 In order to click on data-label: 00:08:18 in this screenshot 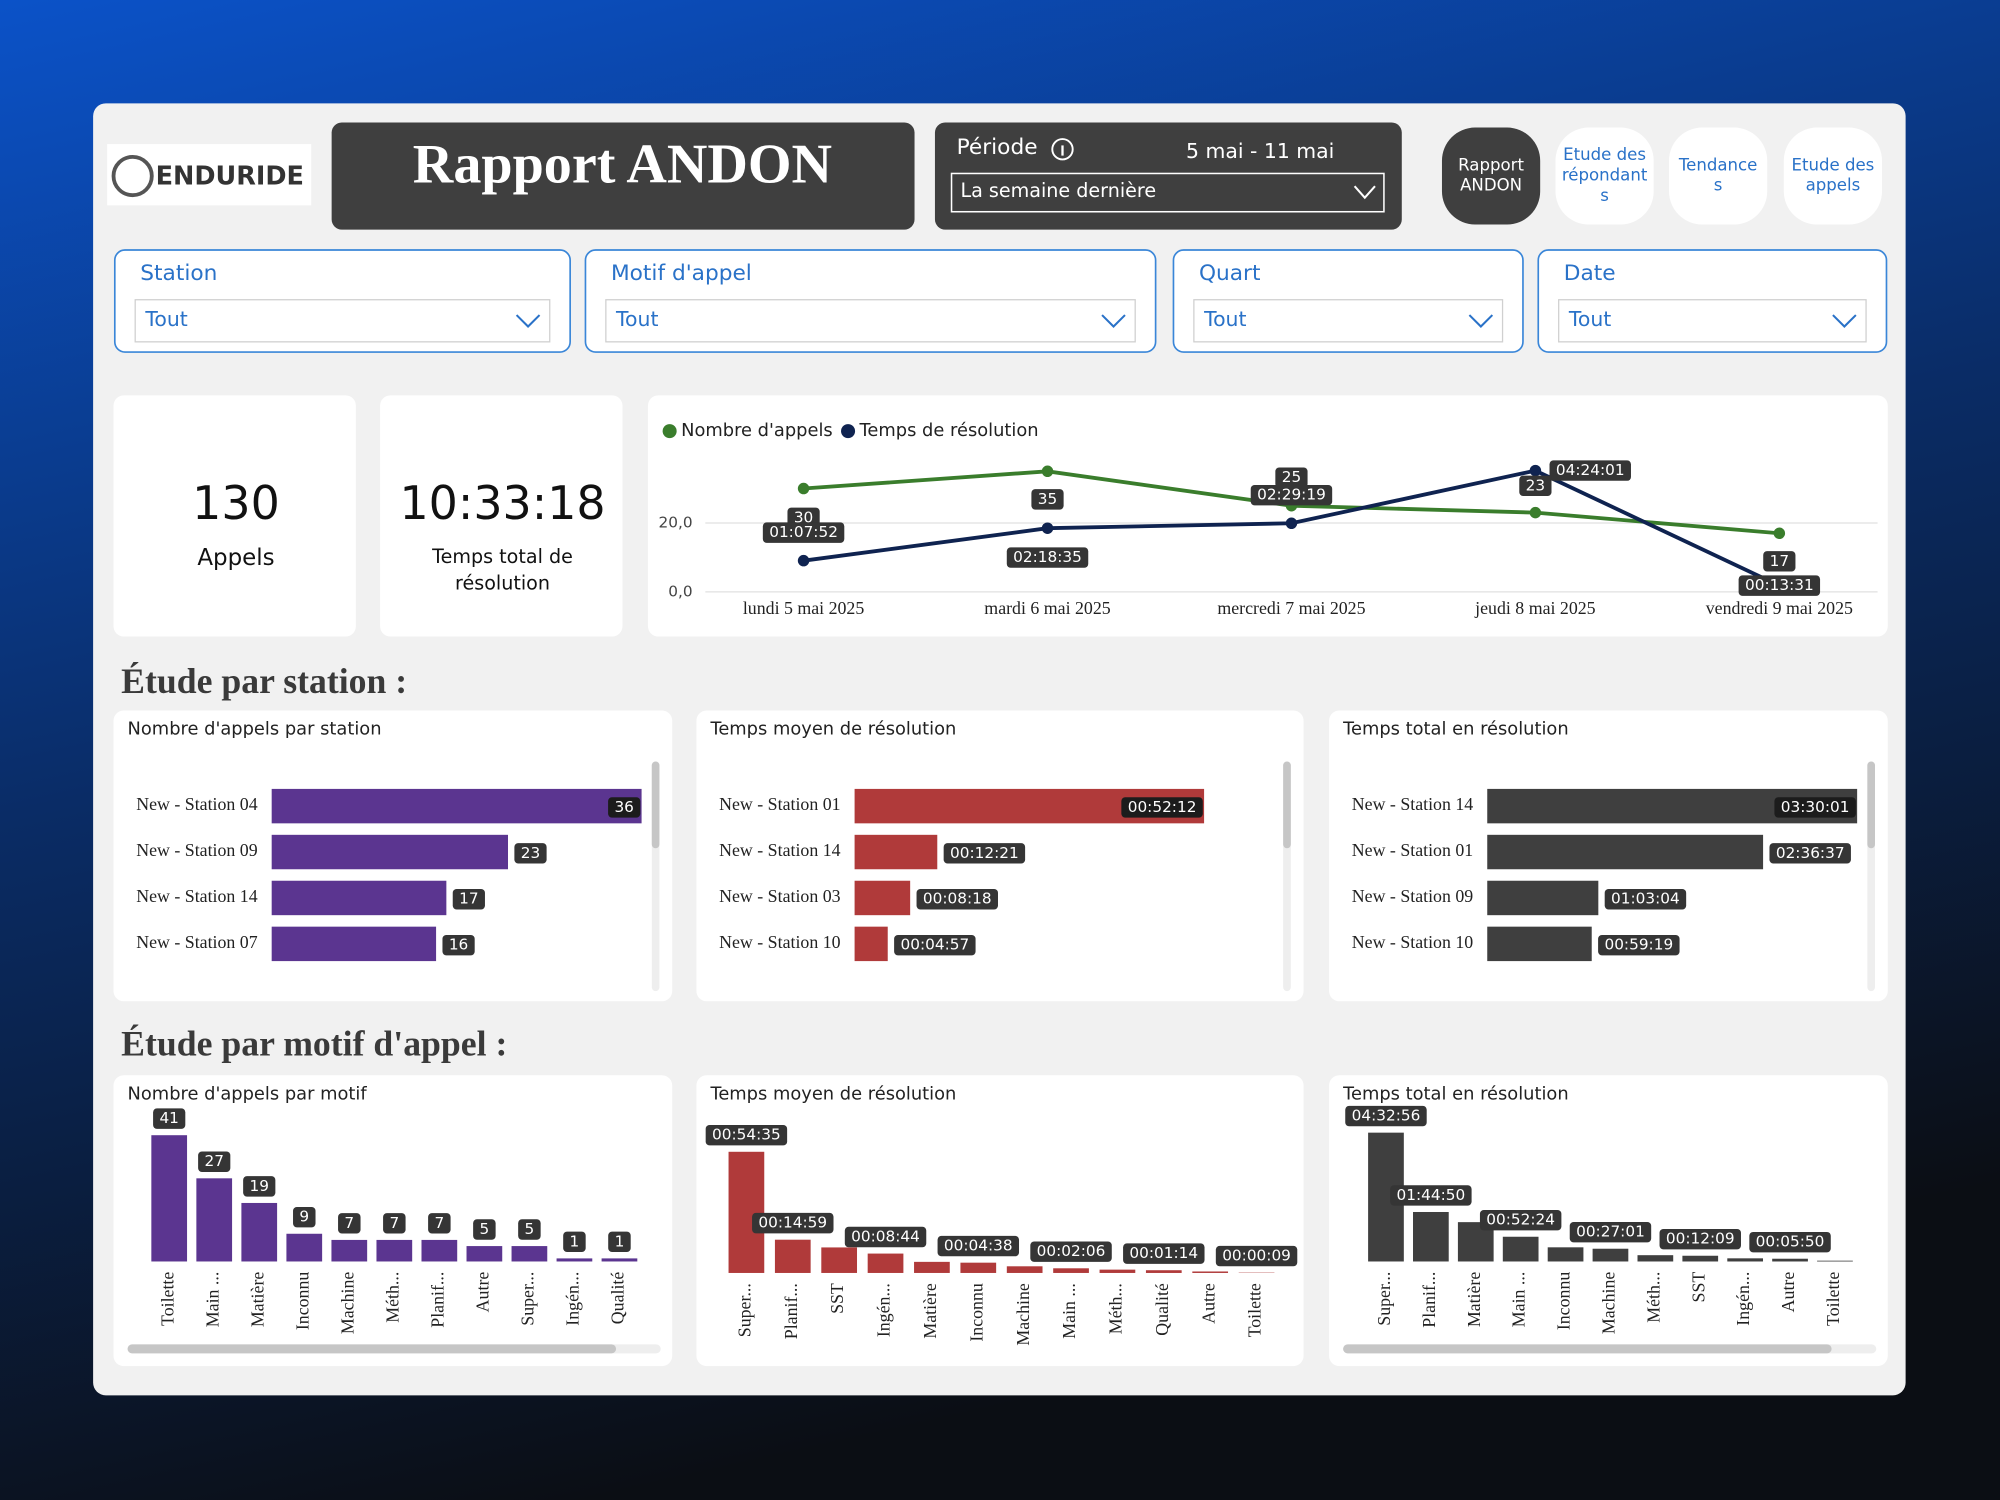, I will do `click(957, 899)`.